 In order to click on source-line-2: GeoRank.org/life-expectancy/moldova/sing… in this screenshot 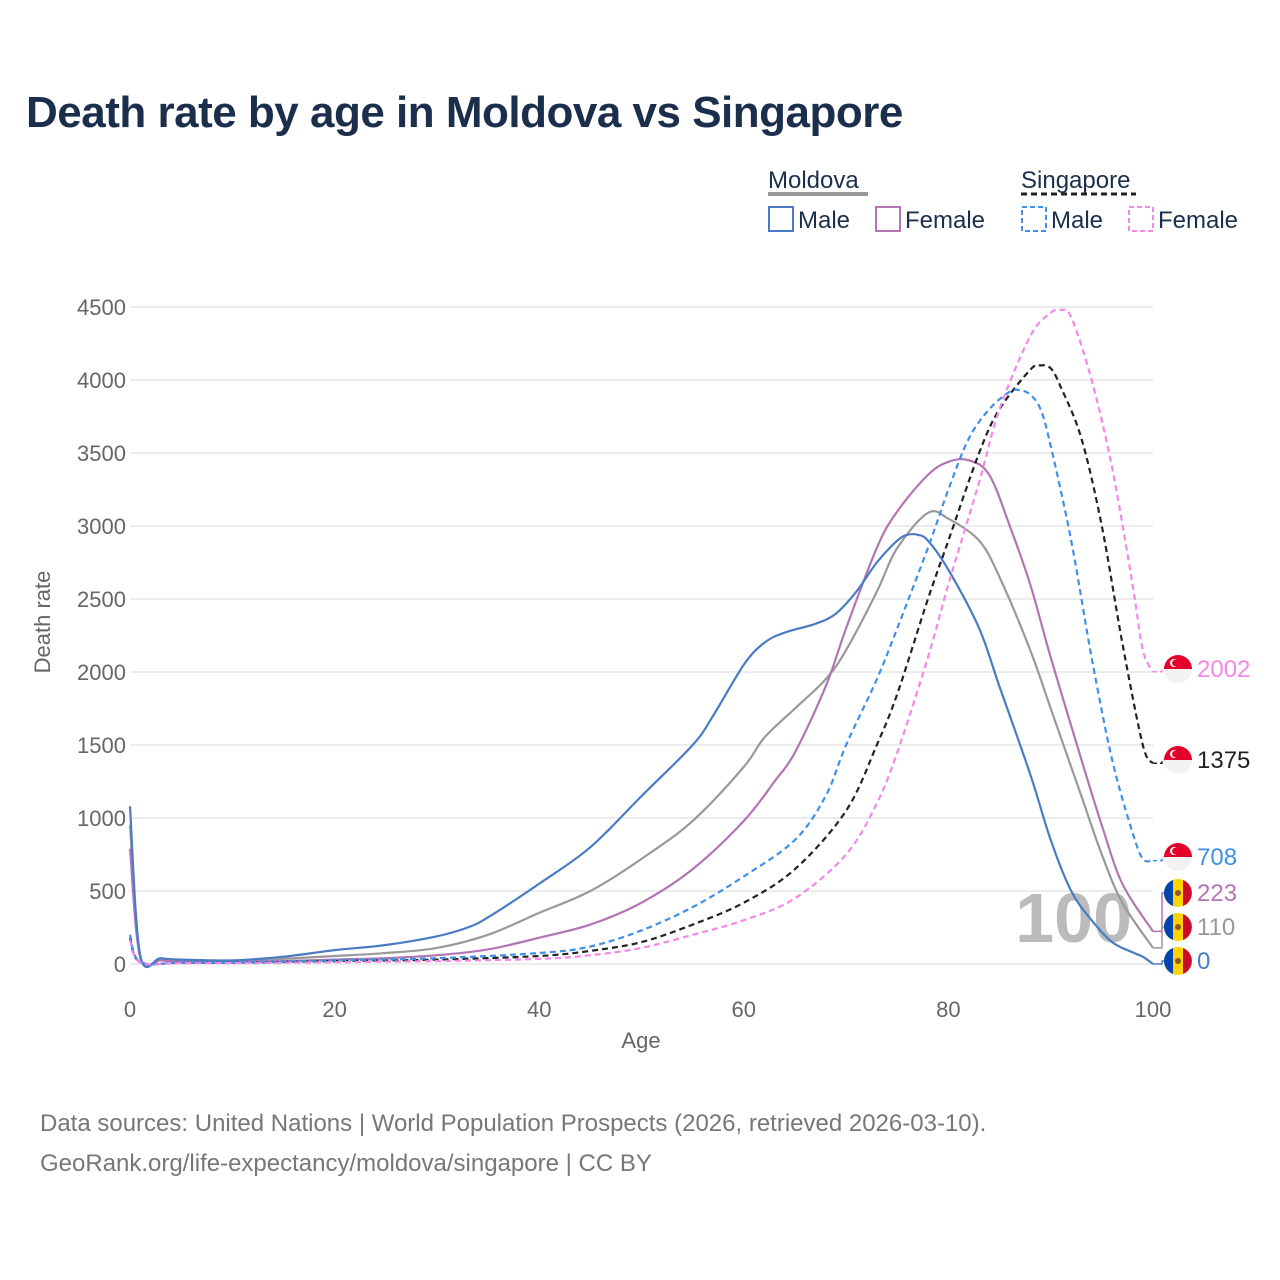, I will do `click(346, 1163)`.